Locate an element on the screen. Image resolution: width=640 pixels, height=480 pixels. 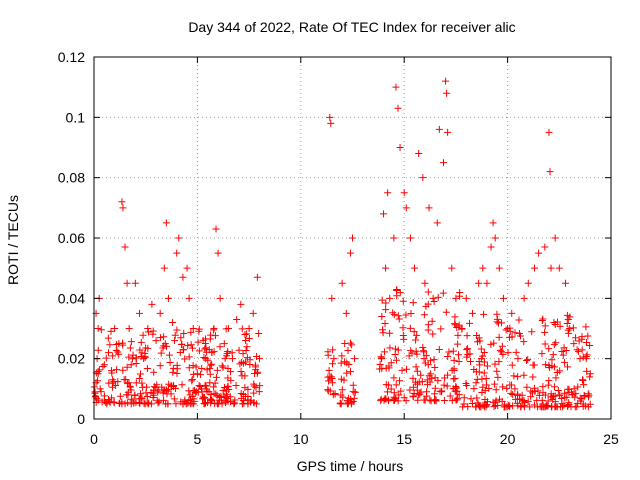
y-tick-label: 0.08 is located at coordinates (71, 178).